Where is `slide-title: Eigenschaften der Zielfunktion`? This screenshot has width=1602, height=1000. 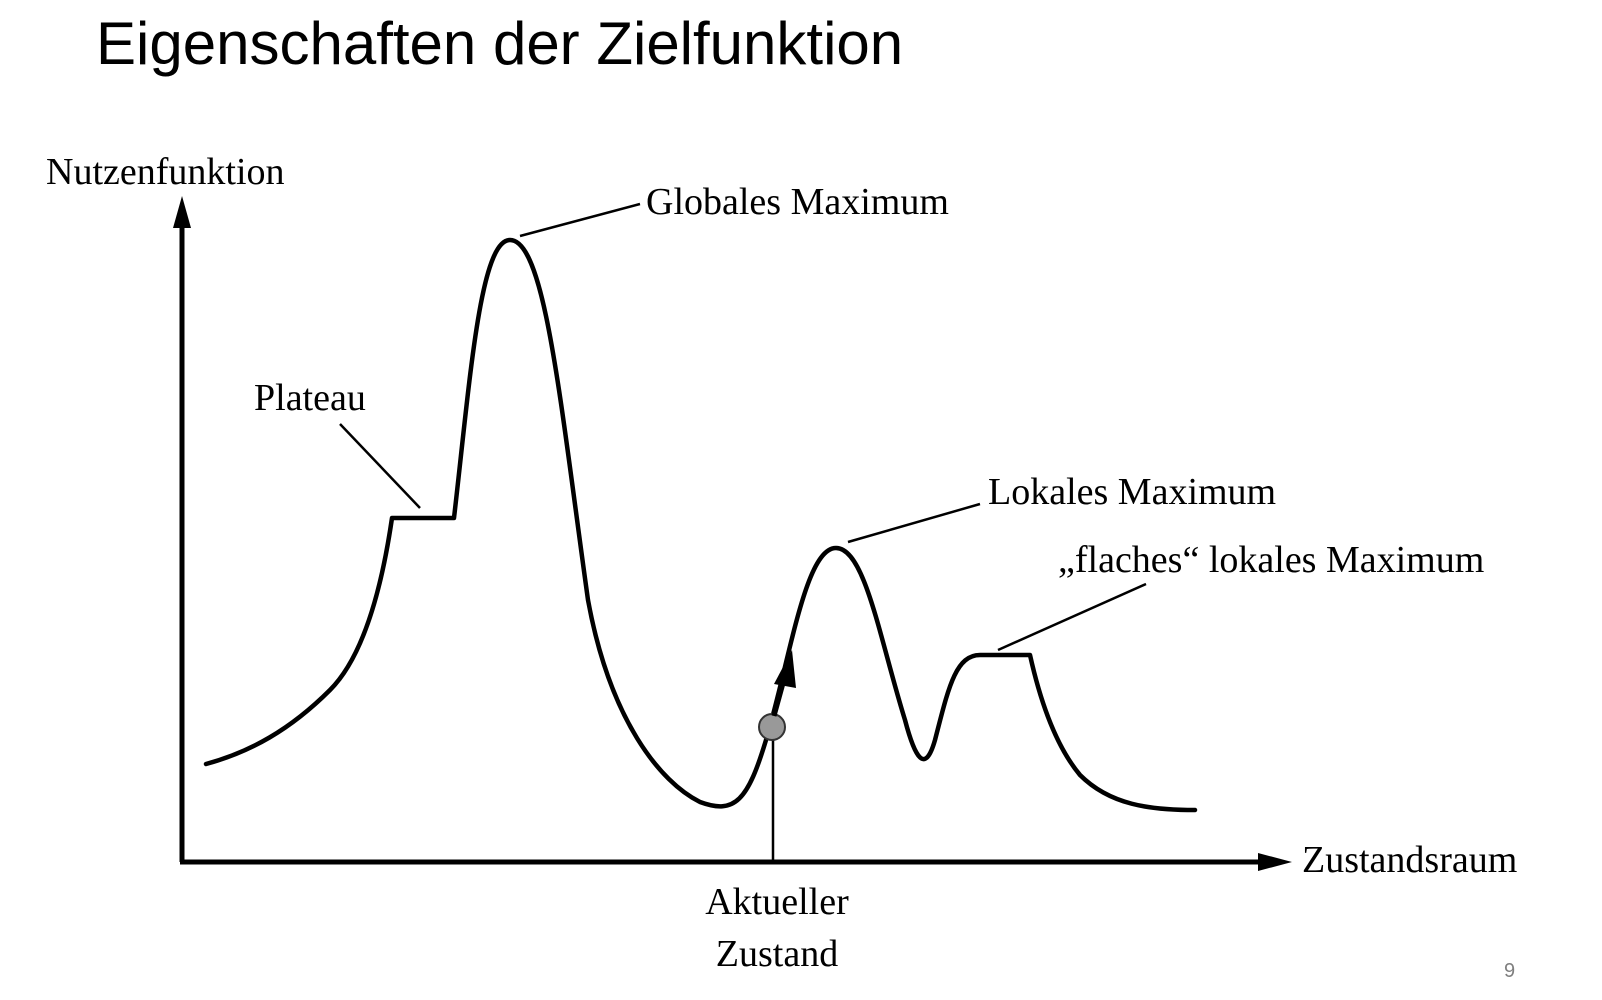
slide-title: Eigenschaften der Zielfunktion is located at coordinates (500, 43).